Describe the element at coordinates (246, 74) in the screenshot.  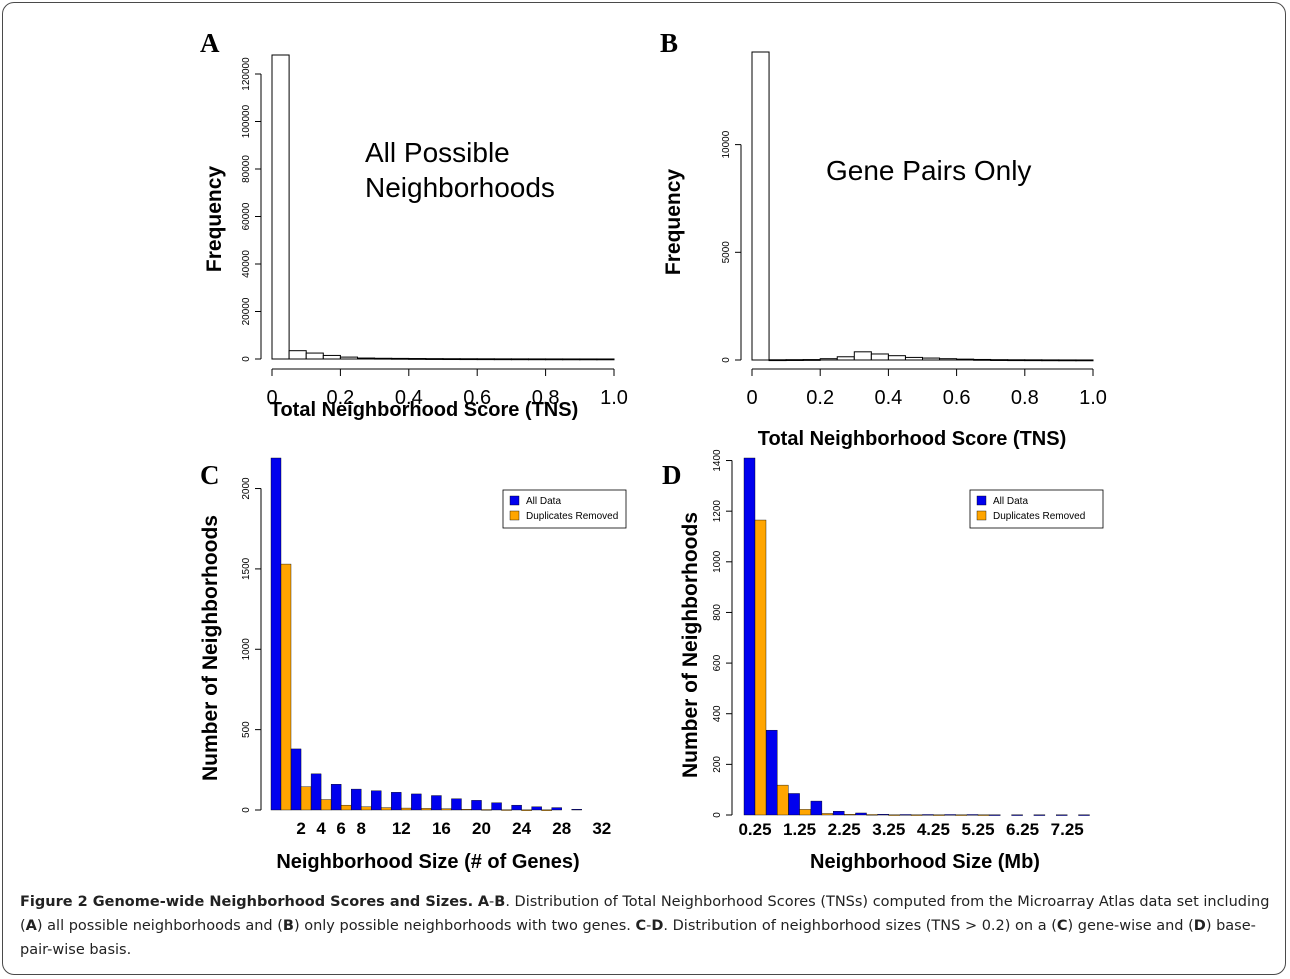
I see `y-tick-label: 120000` at that location.